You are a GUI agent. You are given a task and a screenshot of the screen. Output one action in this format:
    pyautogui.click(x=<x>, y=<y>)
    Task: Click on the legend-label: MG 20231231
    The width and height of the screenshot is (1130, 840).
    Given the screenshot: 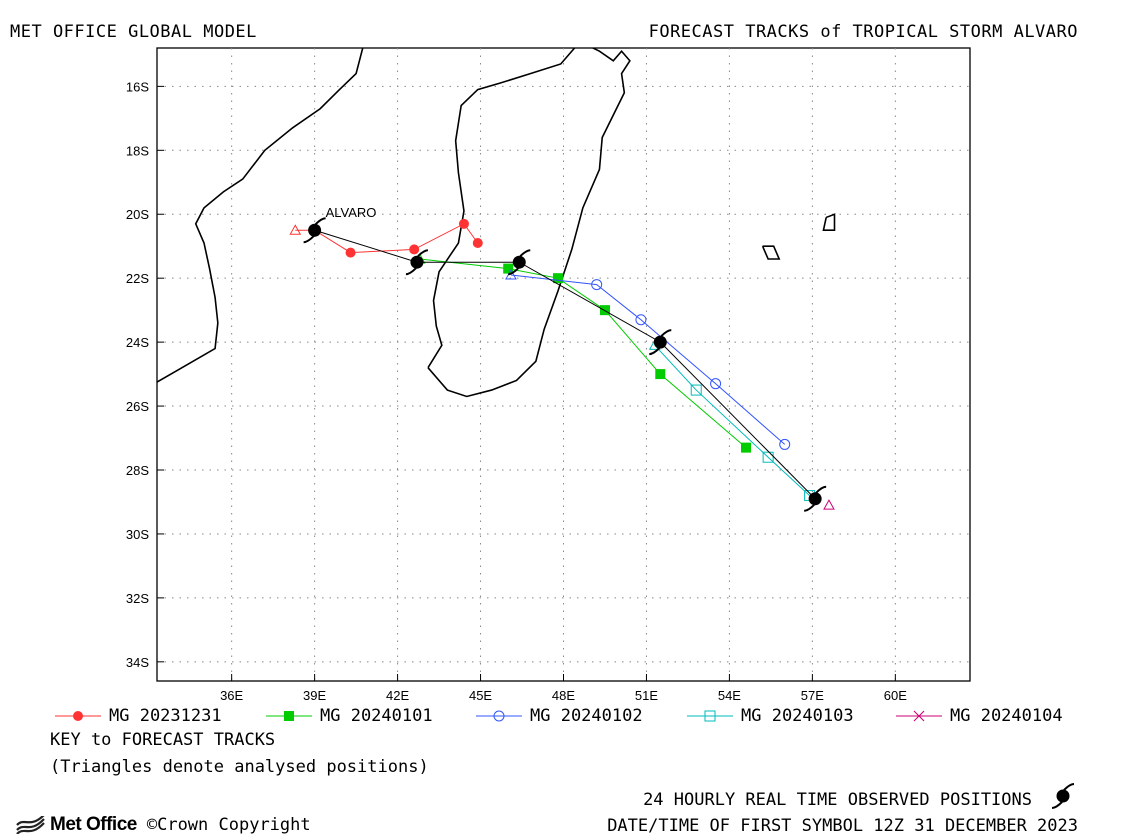 What is the action you would take?
    pyautogui.click(x=165, y=716)
    